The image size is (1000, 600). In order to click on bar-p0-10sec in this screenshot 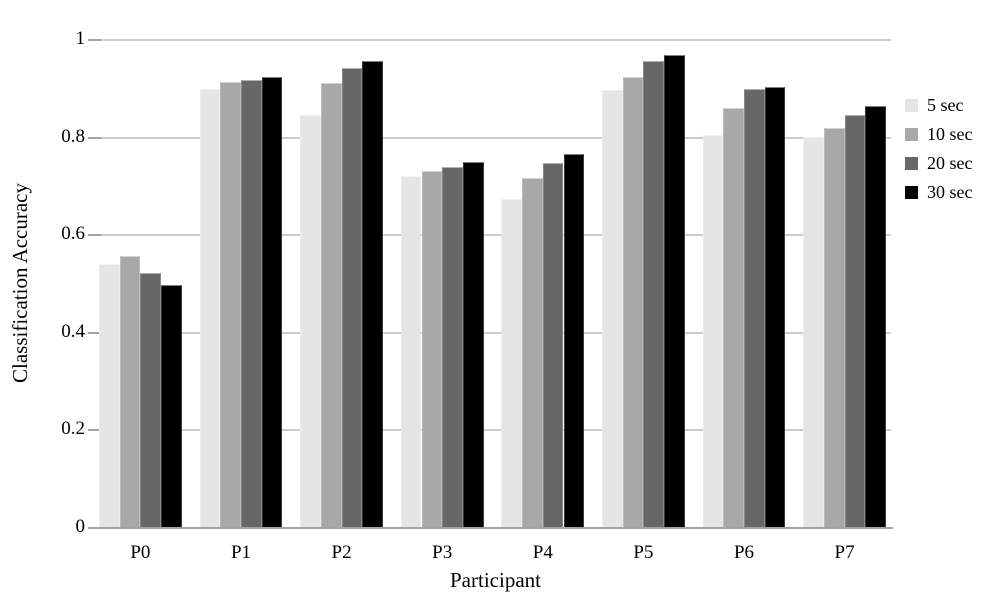, I will do `click(130, 391)`.